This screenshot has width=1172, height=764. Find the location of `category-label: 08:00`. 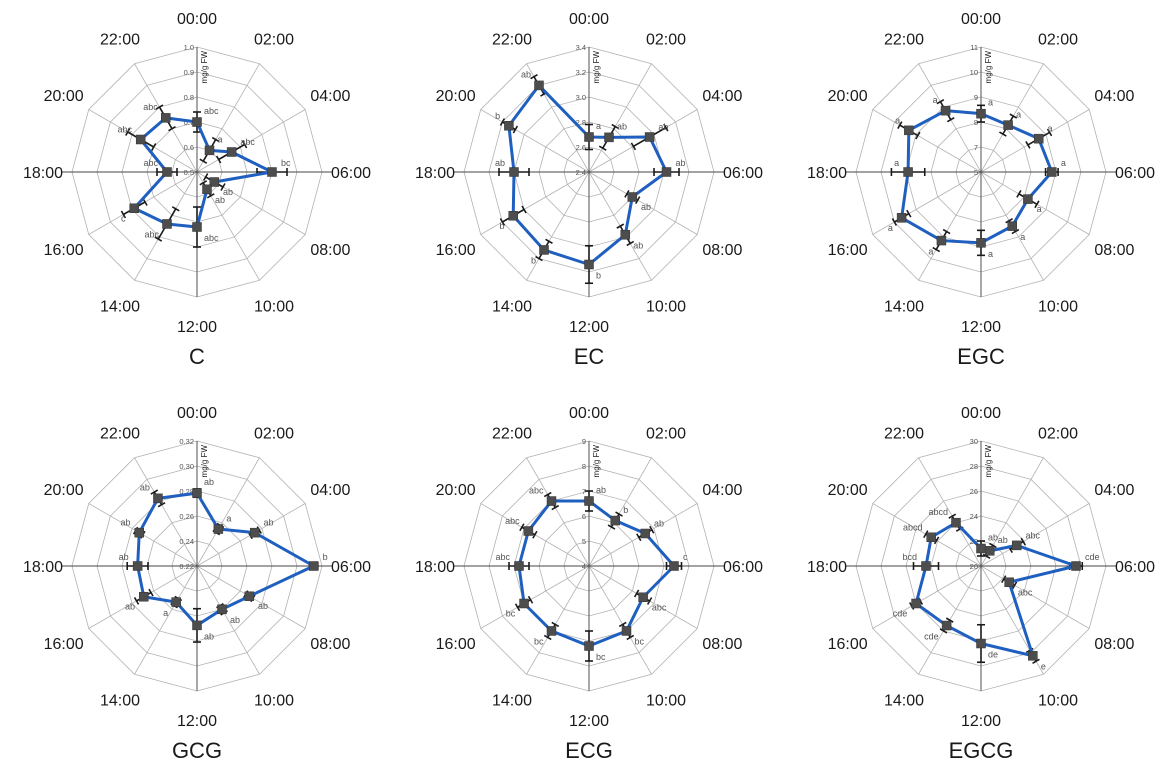

category-label: 08:00 is located at coordinates (722, 250).